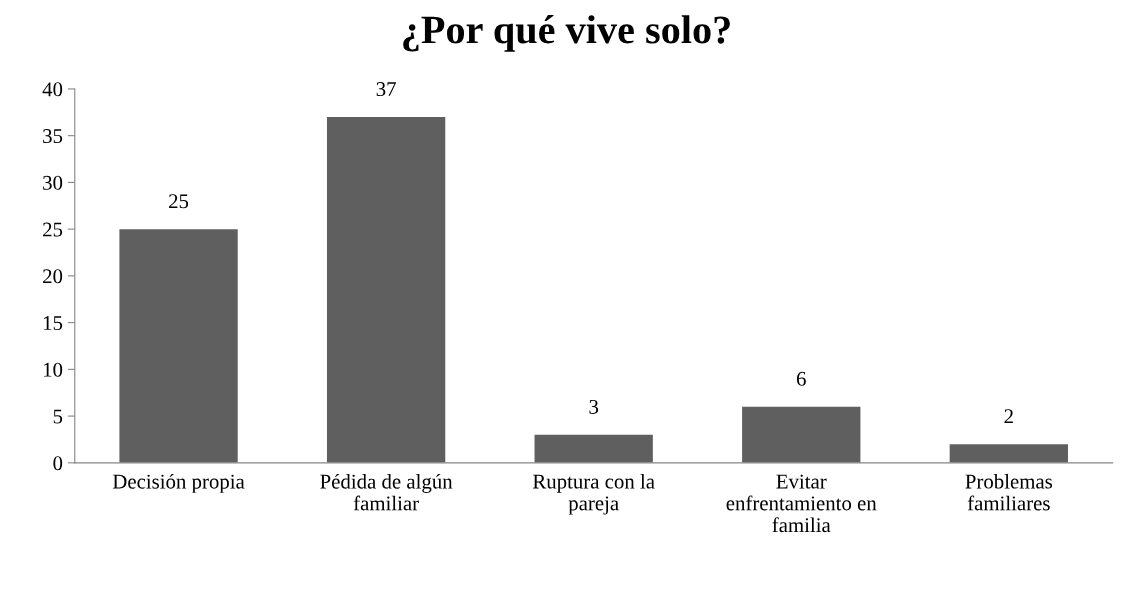 Image resolution: width=1133 pixels, height=605 pixels. Describe the element at coordinates (1009, 492) in the screenshot. I see `x-tick-label: Problemas familiares` at that location.